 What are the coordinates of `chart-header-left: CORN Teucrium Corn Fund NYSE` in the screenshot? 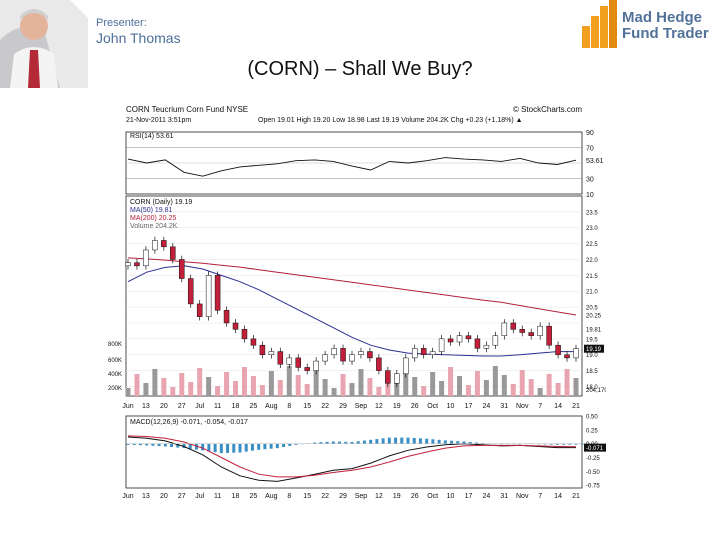 It's located at (187, 109).